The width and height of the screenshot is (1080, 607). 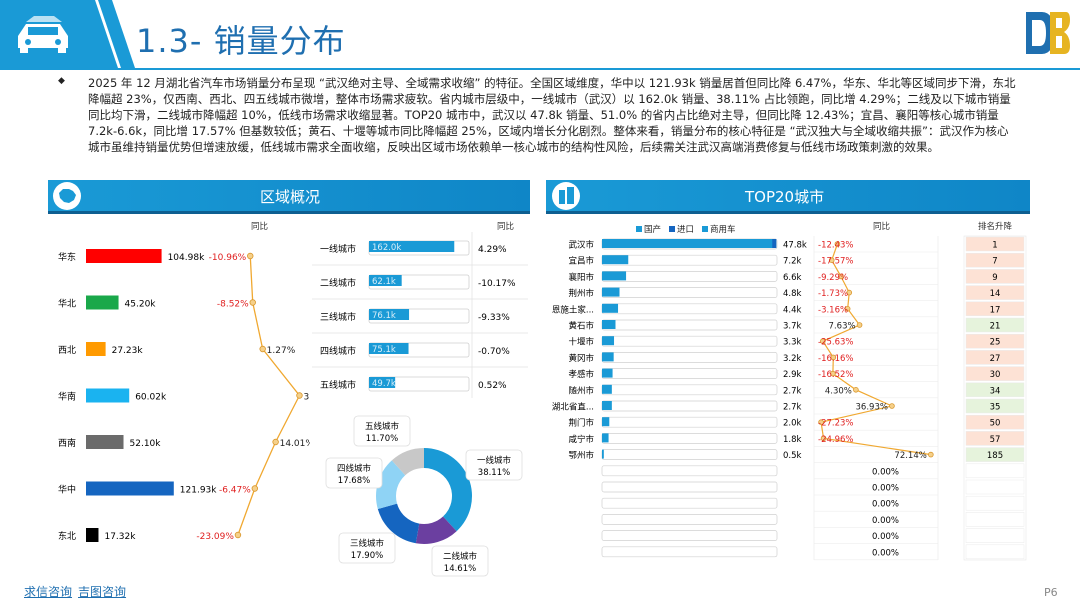 What do you see at coordinates (788, 197) in the screenshot?
I see `top20-panel-header` at bounding box center [788, 197].